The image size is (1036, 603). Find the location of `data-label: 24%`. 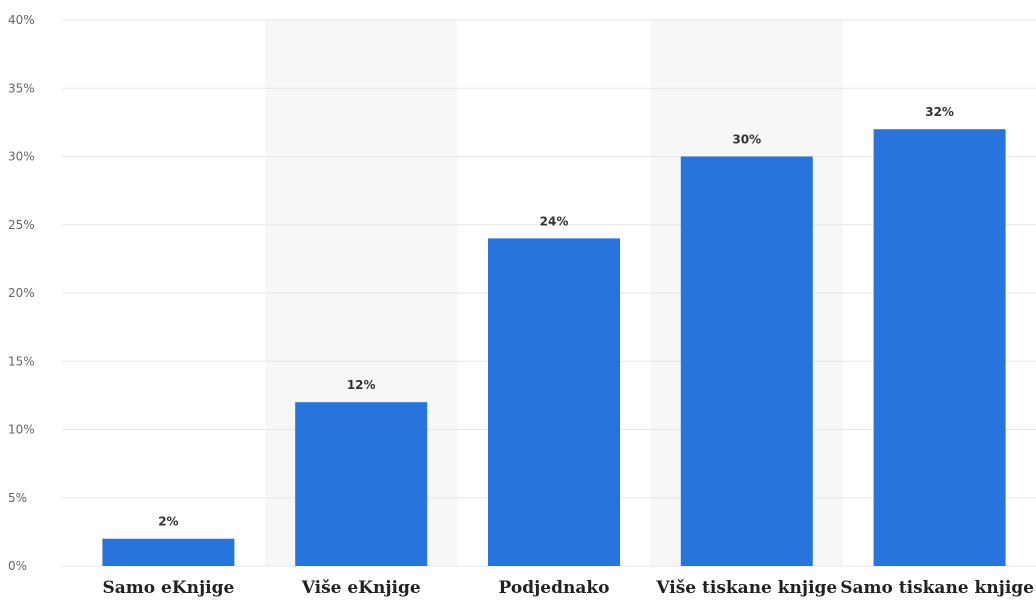

data-label: 24% is located at coordinates (554, 221).